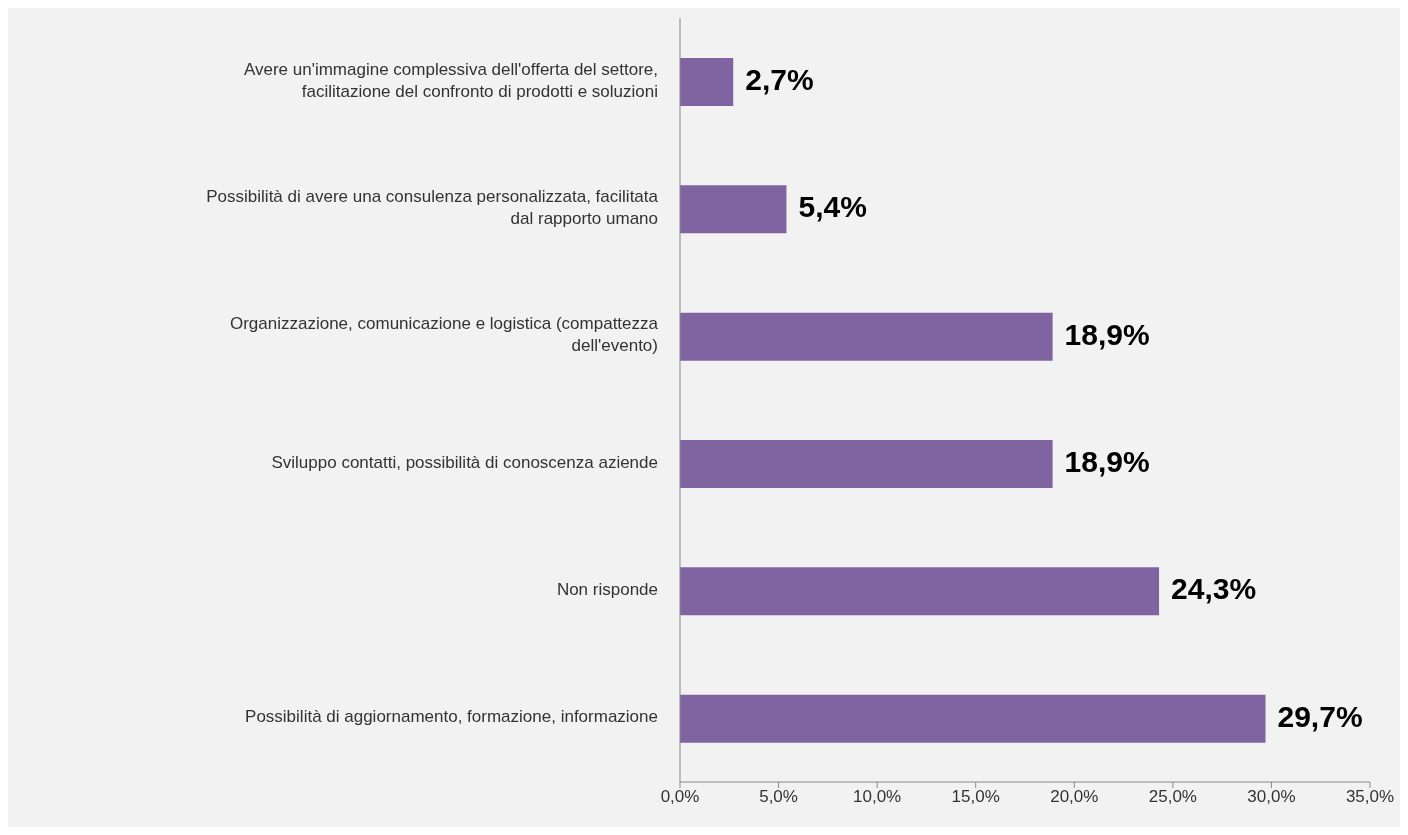  What do you see at coordinates (680, 797) in the screenshot?
I see `x-tick-label: 0,0%` at bounding box center [680, 797].